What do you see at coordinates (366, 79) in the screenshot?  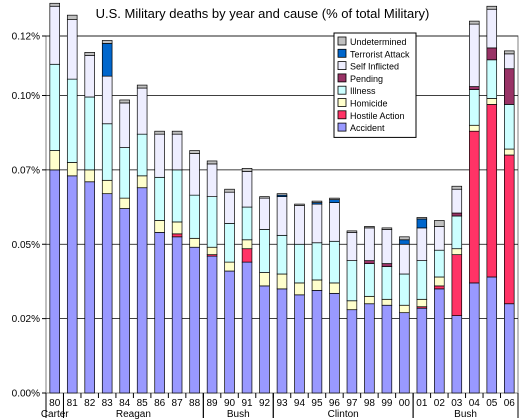 I see `legend-label: Pending` at bounding box center [366, 79].